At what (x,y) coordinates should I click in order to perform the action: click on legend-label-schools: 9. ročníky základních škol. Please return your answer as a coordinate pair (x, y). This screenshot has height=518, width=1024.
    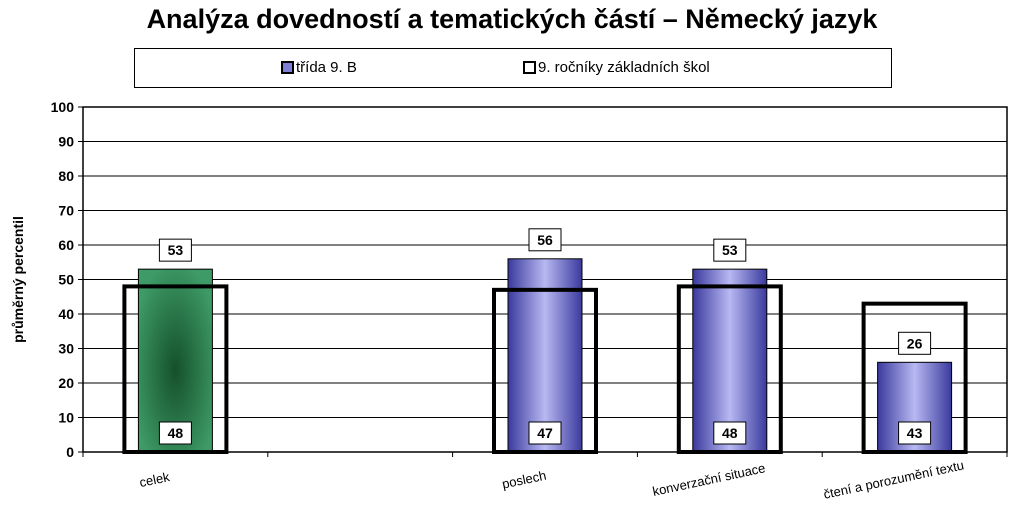
    Looking at the image, I should click on (624, 67).